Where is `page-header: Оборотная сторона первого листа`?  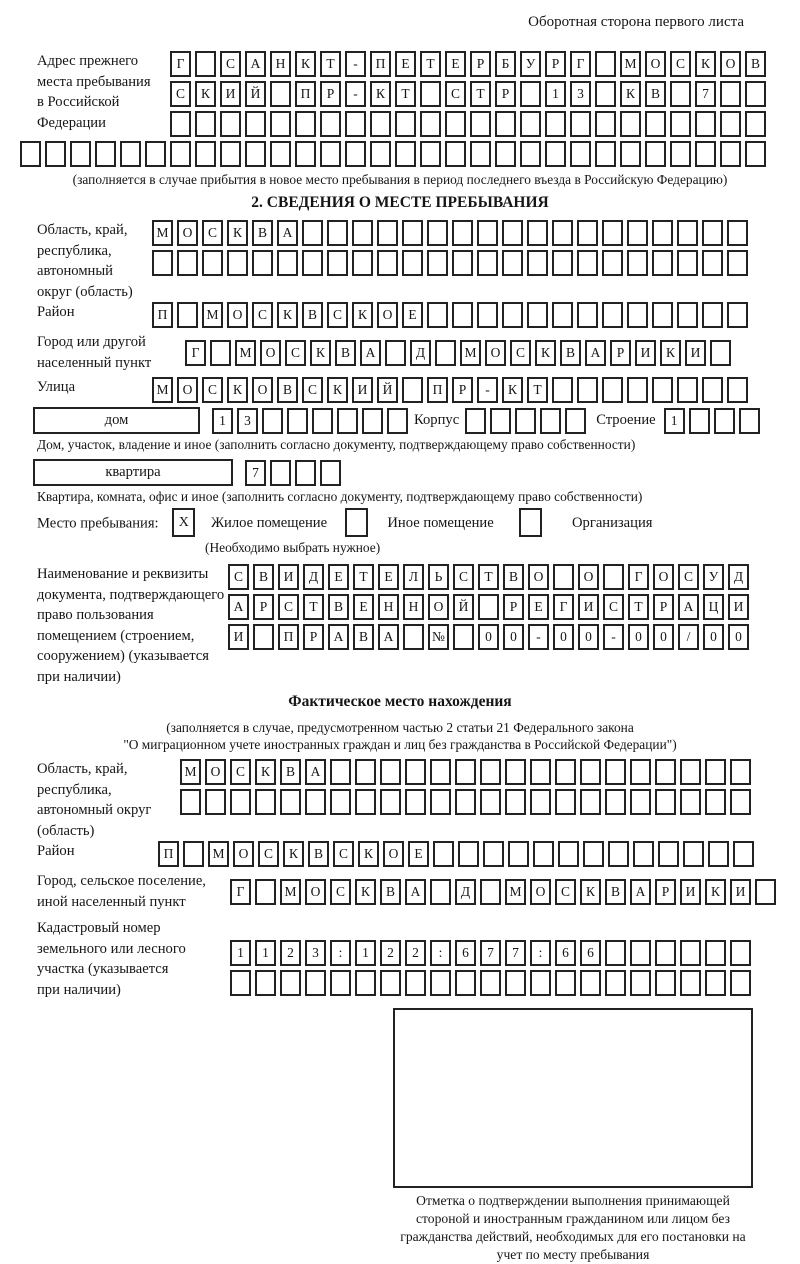
page-header: Оборотная сторона первого листа is located at coordinates (636, 22).